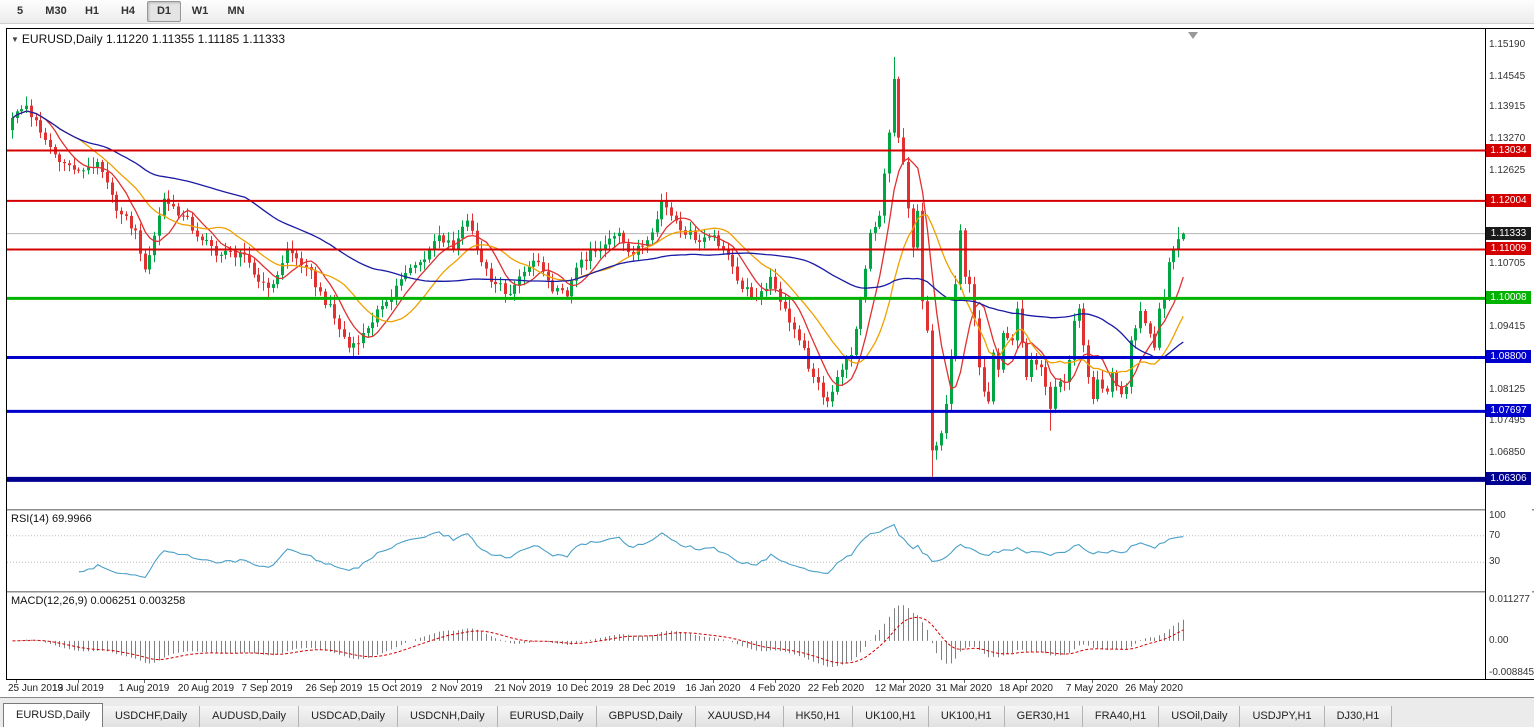 The image size is (1534, 727). What do you see at coordinates (1358, 716) in the screenshot?
I see `symbol-tab: DJ30,H1` at bounding box center [1358, 716].